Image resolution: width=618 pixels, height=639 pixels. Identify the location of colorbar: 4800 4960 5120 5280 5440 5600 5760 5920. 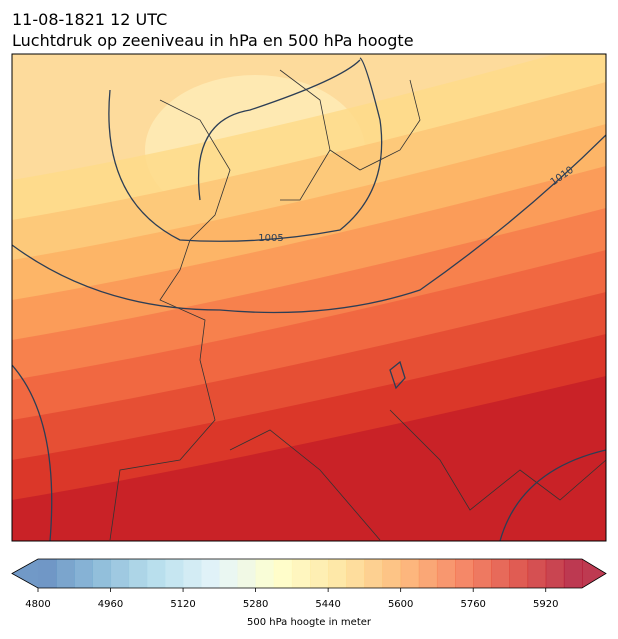
(309, 584).